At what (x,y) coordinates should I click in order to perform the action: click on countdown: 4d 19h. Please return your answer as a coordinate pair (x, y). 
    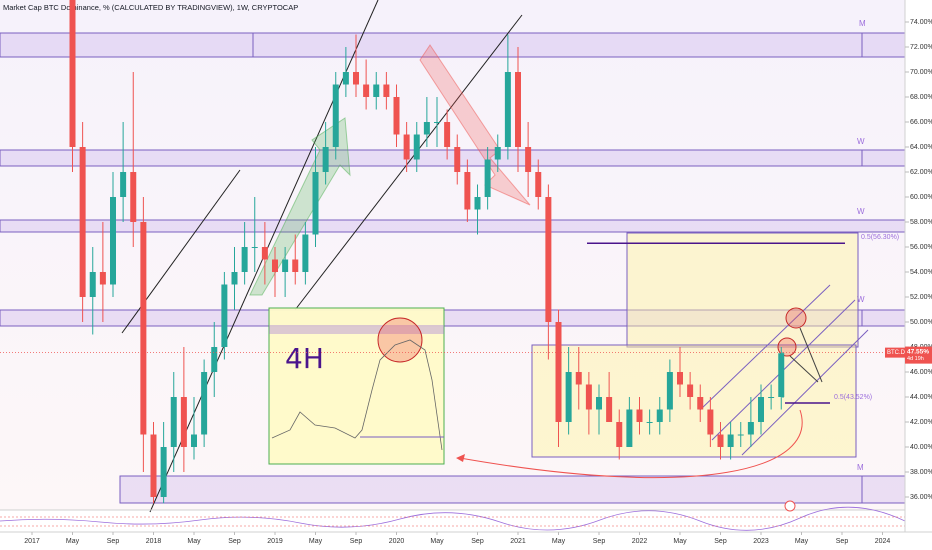
    Looking at the image, I should click on (915, 359).